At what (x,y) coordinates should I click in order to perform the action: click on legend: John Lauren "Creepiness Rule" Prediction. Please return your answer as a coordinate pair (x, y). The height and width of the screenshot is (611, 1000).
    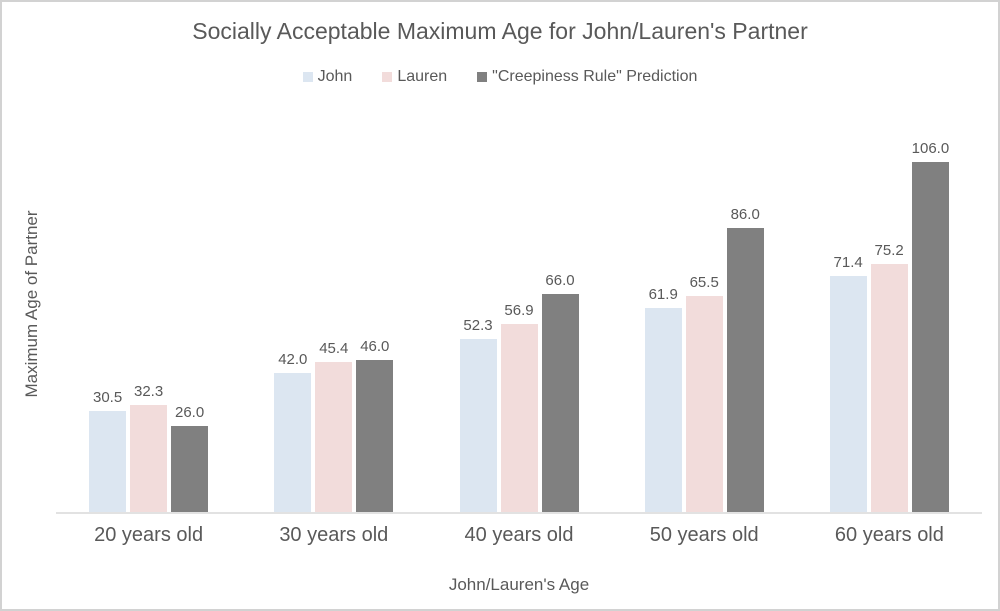
    Looking at the image, I should click on (500, 77).